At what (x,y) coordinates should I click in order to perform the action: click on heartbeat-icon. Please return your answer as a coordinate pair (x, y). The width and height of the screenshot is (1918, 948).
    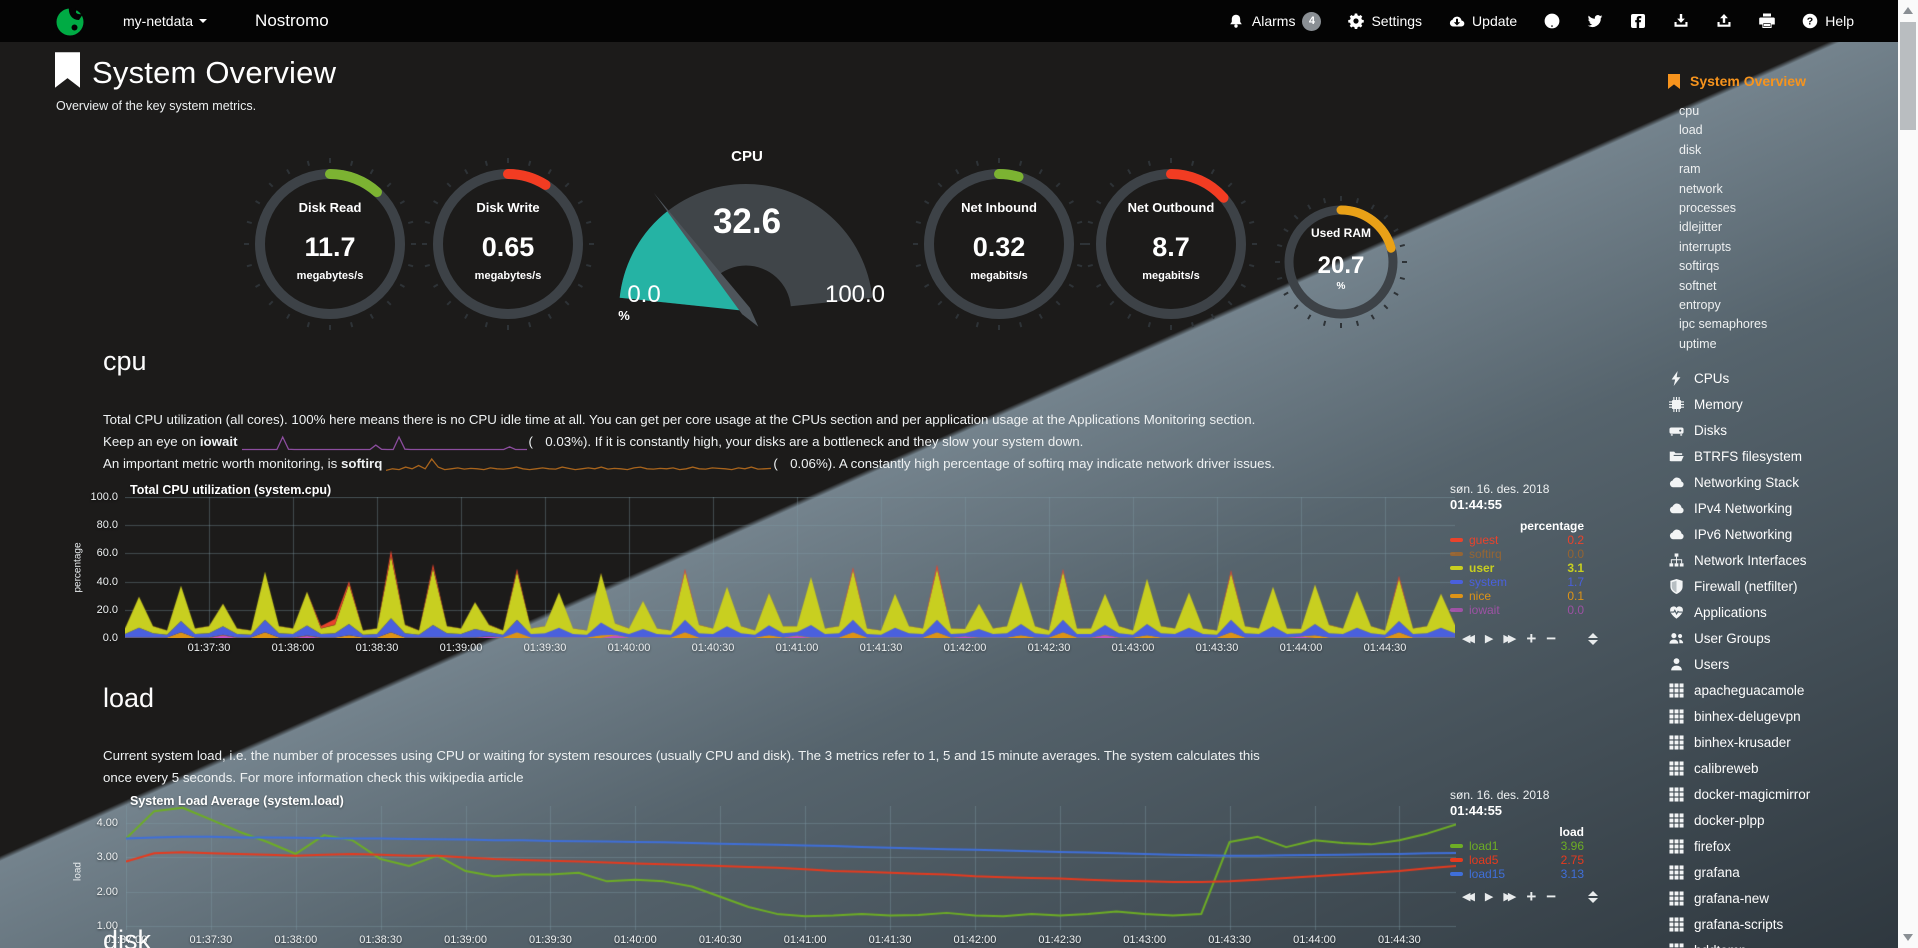
    Looking at the image, I should click on (1676, 612).